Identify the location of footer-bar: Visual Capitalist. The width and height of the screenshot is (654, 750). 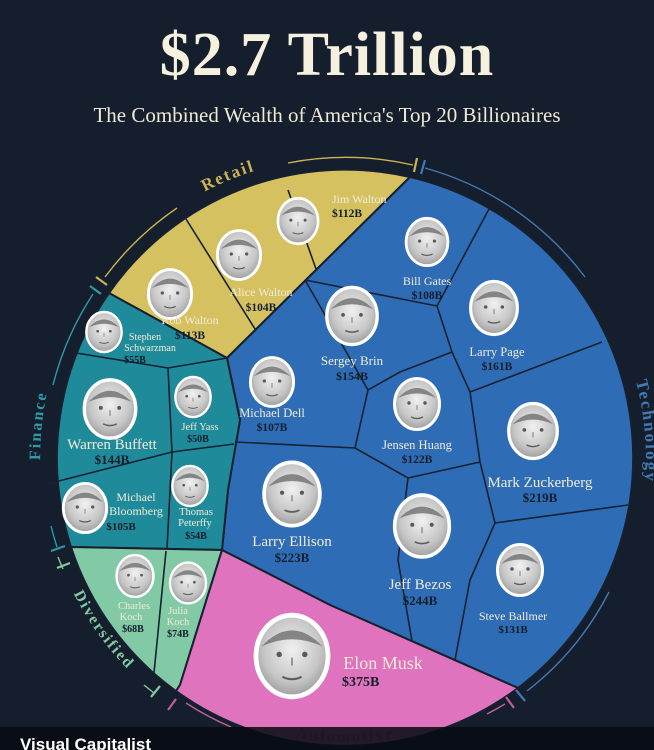
(327, 738).